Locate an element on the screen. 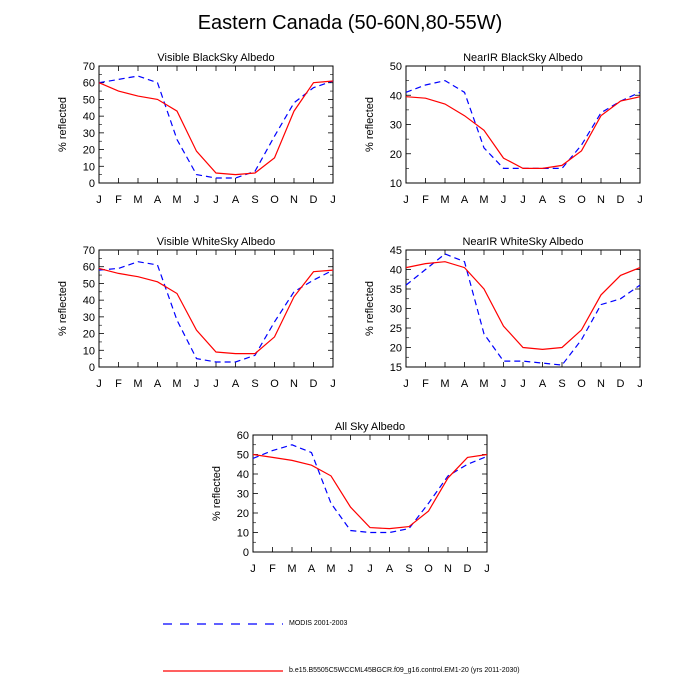 This screenshot has height=700, width=700. y-tick-label: 35 is located at coordinates (396, 290).